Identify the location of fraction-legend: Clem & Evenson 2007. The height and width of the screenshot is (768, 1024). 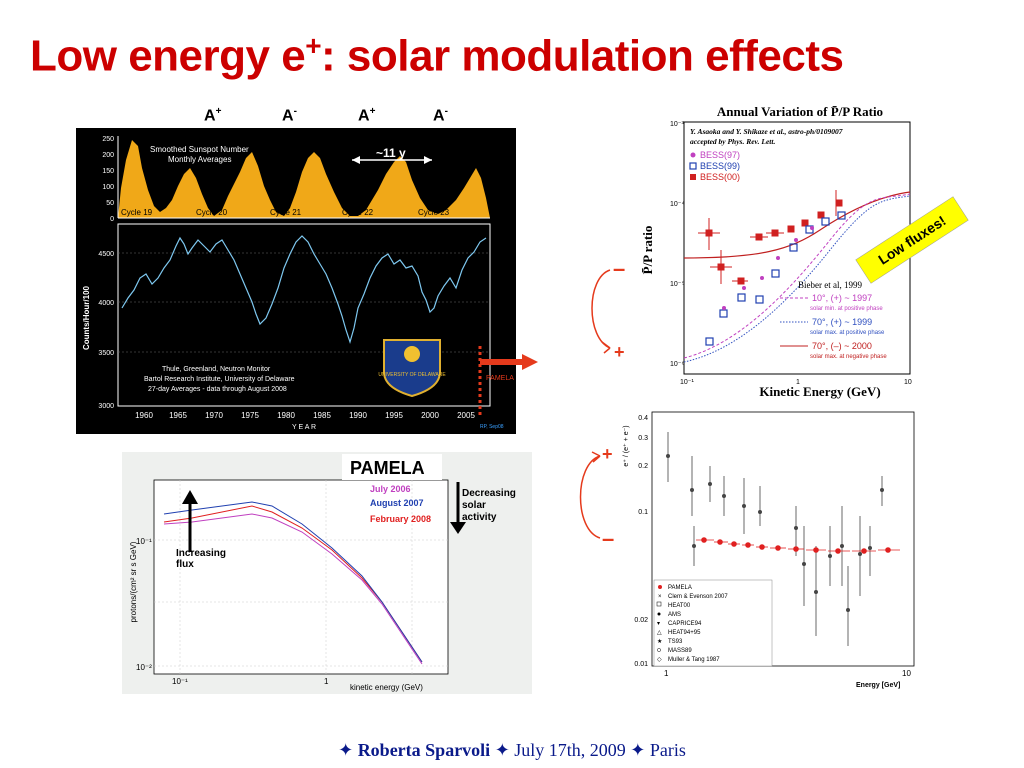
(698, 597).